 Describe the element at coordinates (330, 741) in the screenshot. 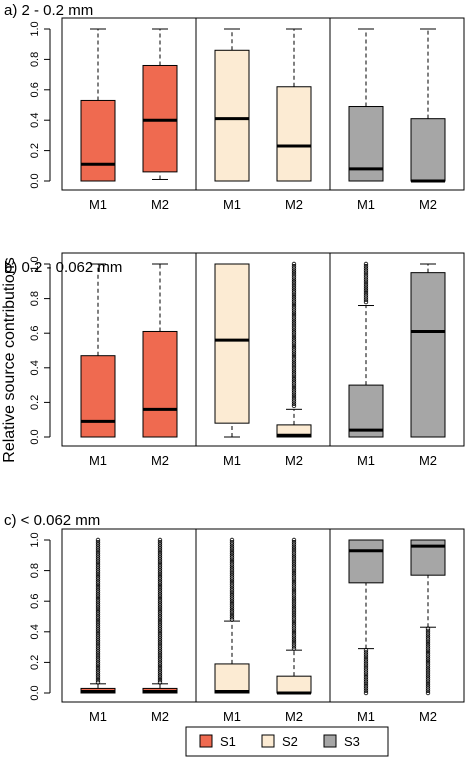

I see `legend-swatch-S3` at that location.